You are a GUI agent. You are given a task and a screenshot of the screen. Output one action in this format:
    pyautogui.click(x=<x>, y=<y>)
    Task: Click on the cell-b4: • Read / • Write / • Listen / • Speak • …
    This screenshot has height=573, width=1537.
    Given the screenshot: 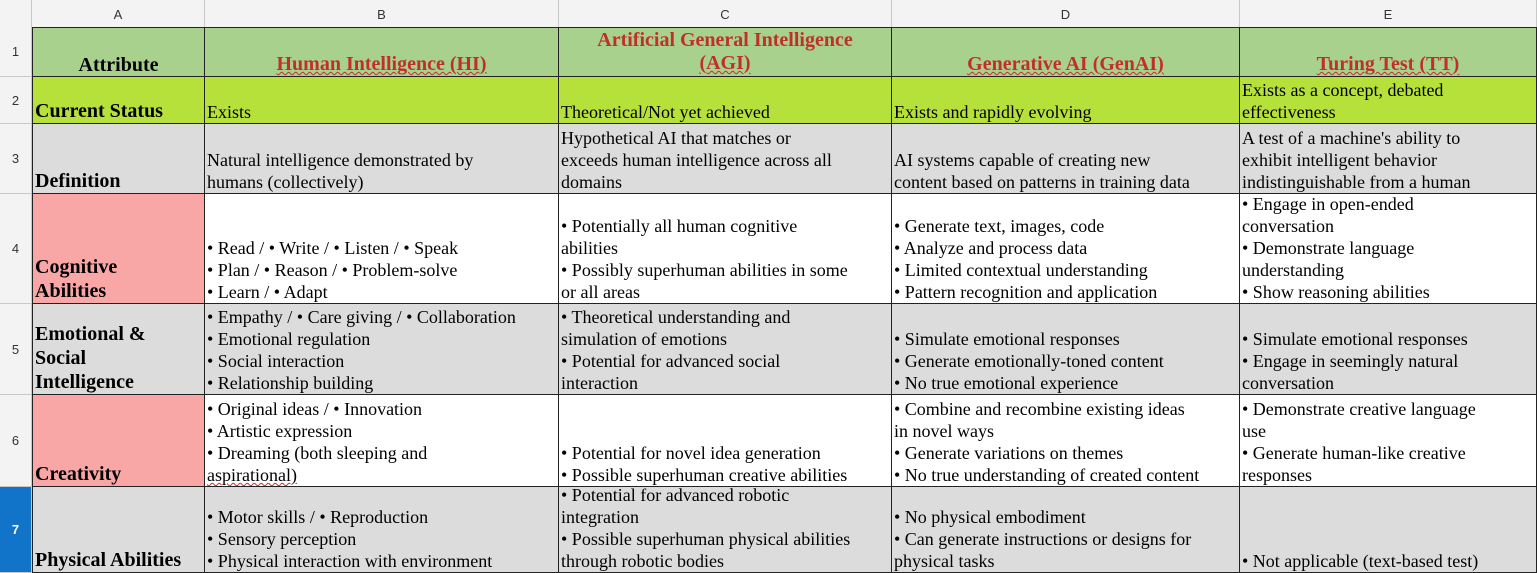 What is the action you would take?
    pyautogui.click(x=382, y=249)
    